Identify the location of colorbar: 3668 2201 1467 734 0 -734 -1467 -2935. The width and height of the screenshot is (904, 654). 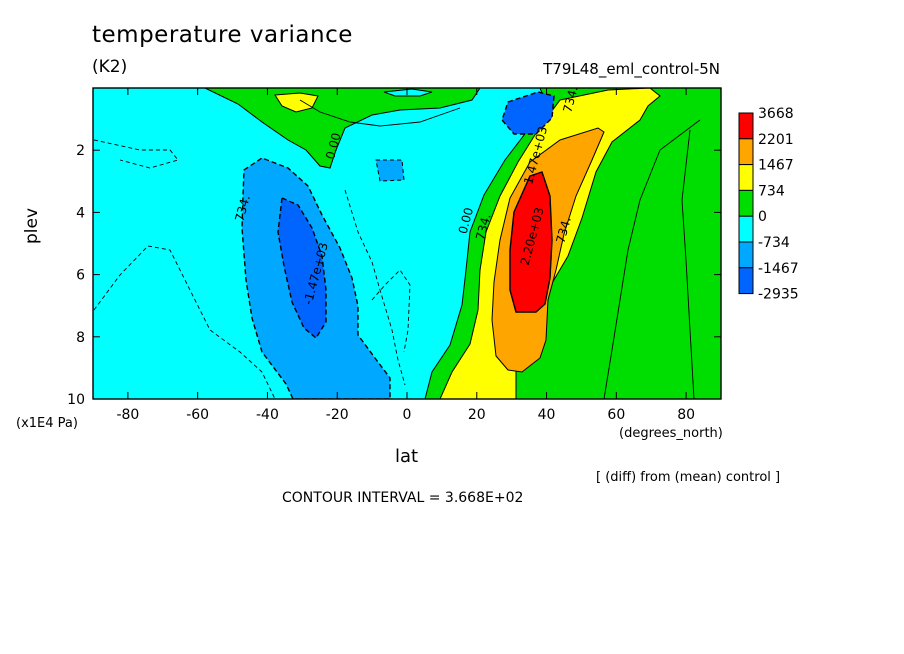
(768, 204).